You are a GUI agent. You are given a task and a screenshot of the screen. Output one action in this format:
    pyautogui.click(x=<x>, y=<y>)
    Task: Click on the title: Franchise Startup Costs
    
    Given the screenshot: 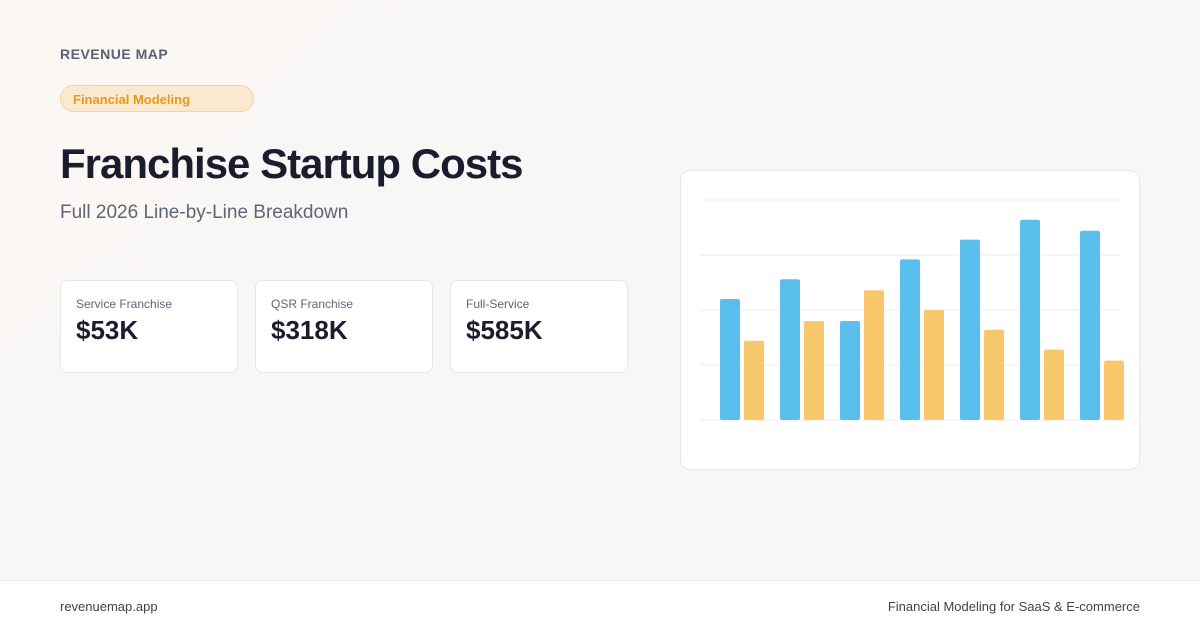 What is the action you would take?
    pyautogui.click(x=291, y=163)
    